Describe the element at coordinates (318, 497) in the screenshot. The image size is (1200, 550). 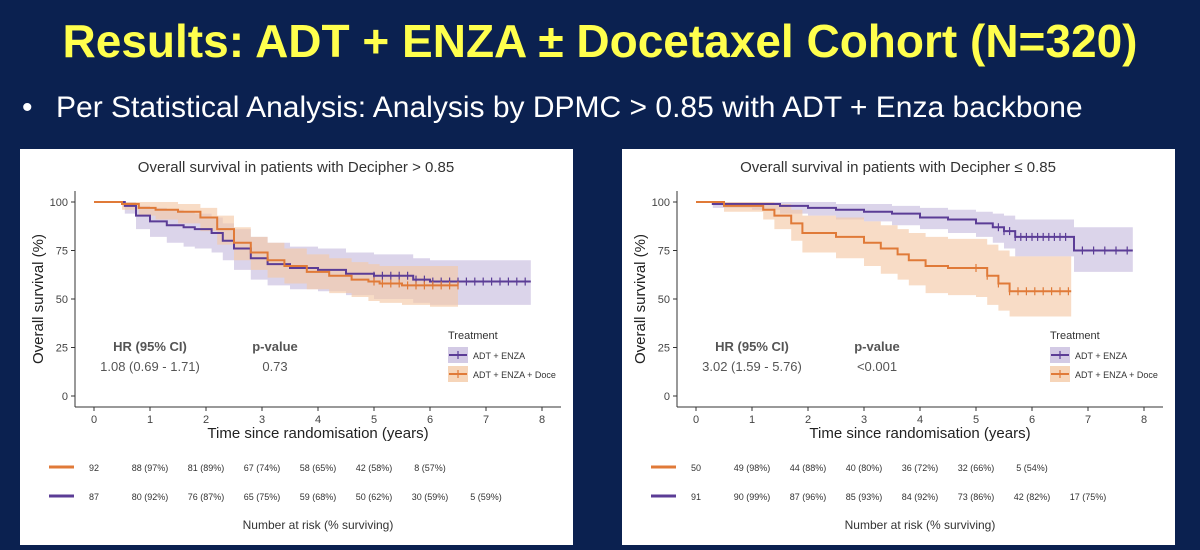
I see `risk-value: 59 (68%)` at that location.